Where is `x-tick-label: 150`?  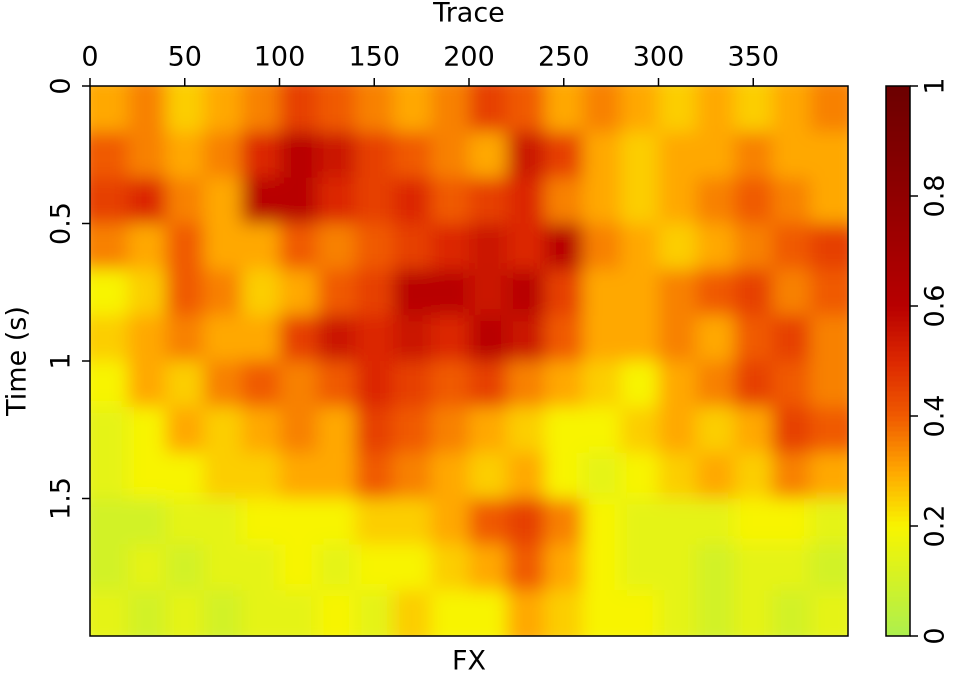
x-tick-label: 150 is located at coordinates (374, 57).